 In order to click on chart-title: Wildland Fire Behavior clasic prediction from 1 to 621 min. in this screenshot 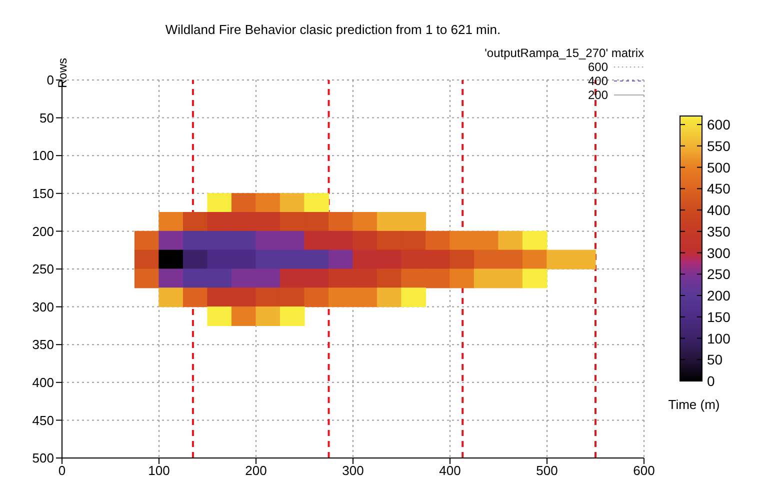, I will do `click(333, 29)`.